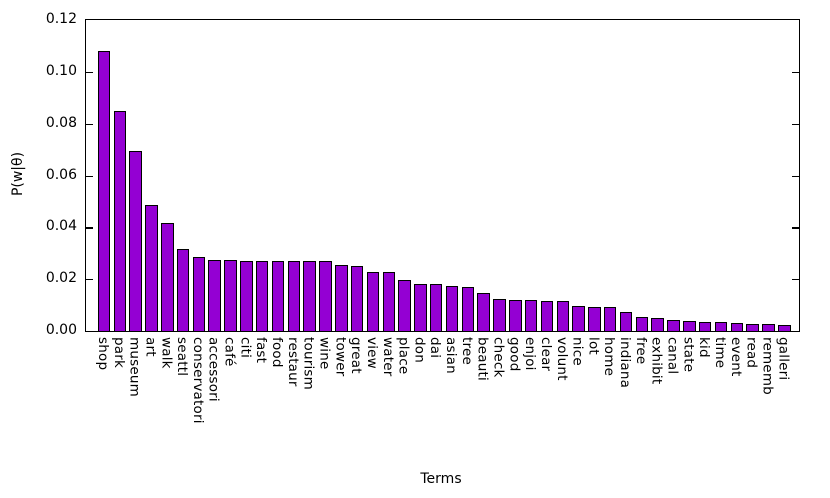  I want to click on bar-indiana, so click(626, 321).